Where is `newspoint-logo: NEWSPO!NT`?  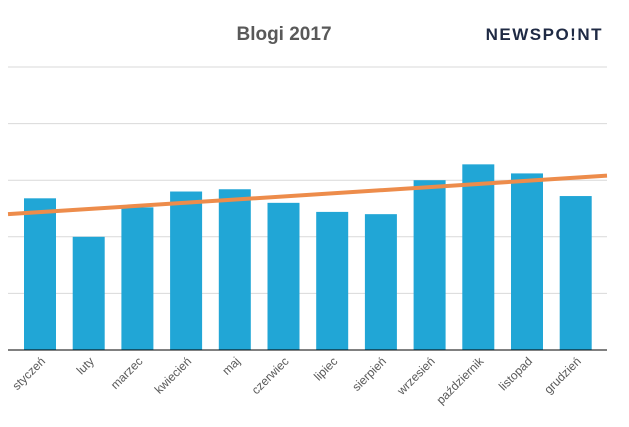
newspoint-logo: NEWSPO!NT is located at coordinates (544, 34).